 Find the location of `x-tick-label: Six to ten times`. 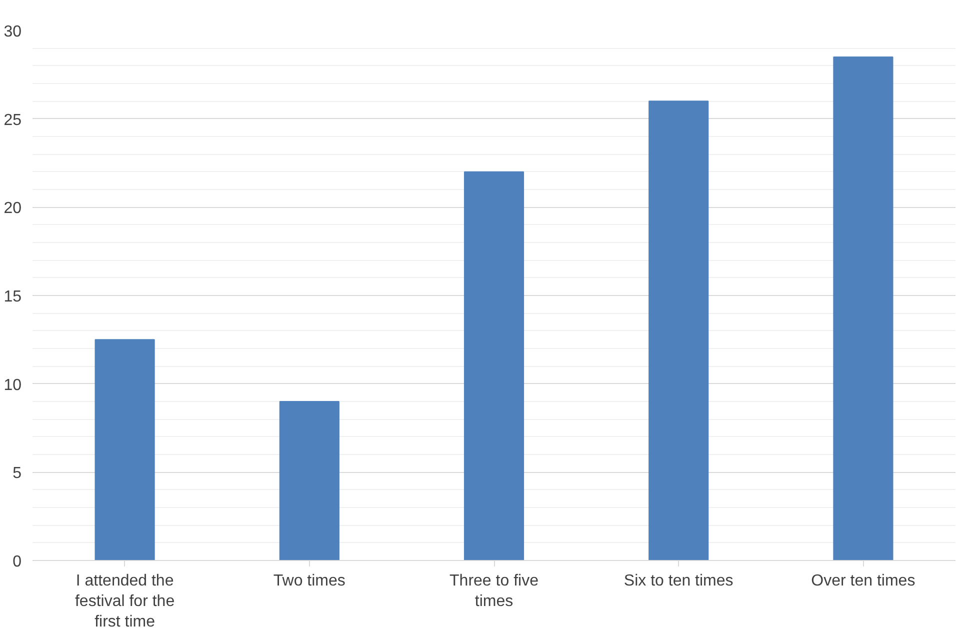

x-tick-label: Six to ten times is located at coordinates (679, 581).